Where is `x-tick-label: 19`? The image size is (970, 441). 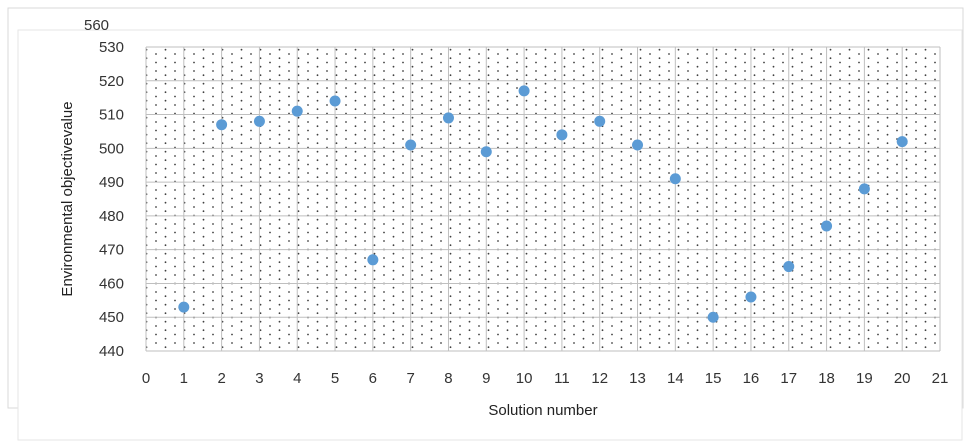
x-tick-label: 19 is located at coordinates (864, 378).